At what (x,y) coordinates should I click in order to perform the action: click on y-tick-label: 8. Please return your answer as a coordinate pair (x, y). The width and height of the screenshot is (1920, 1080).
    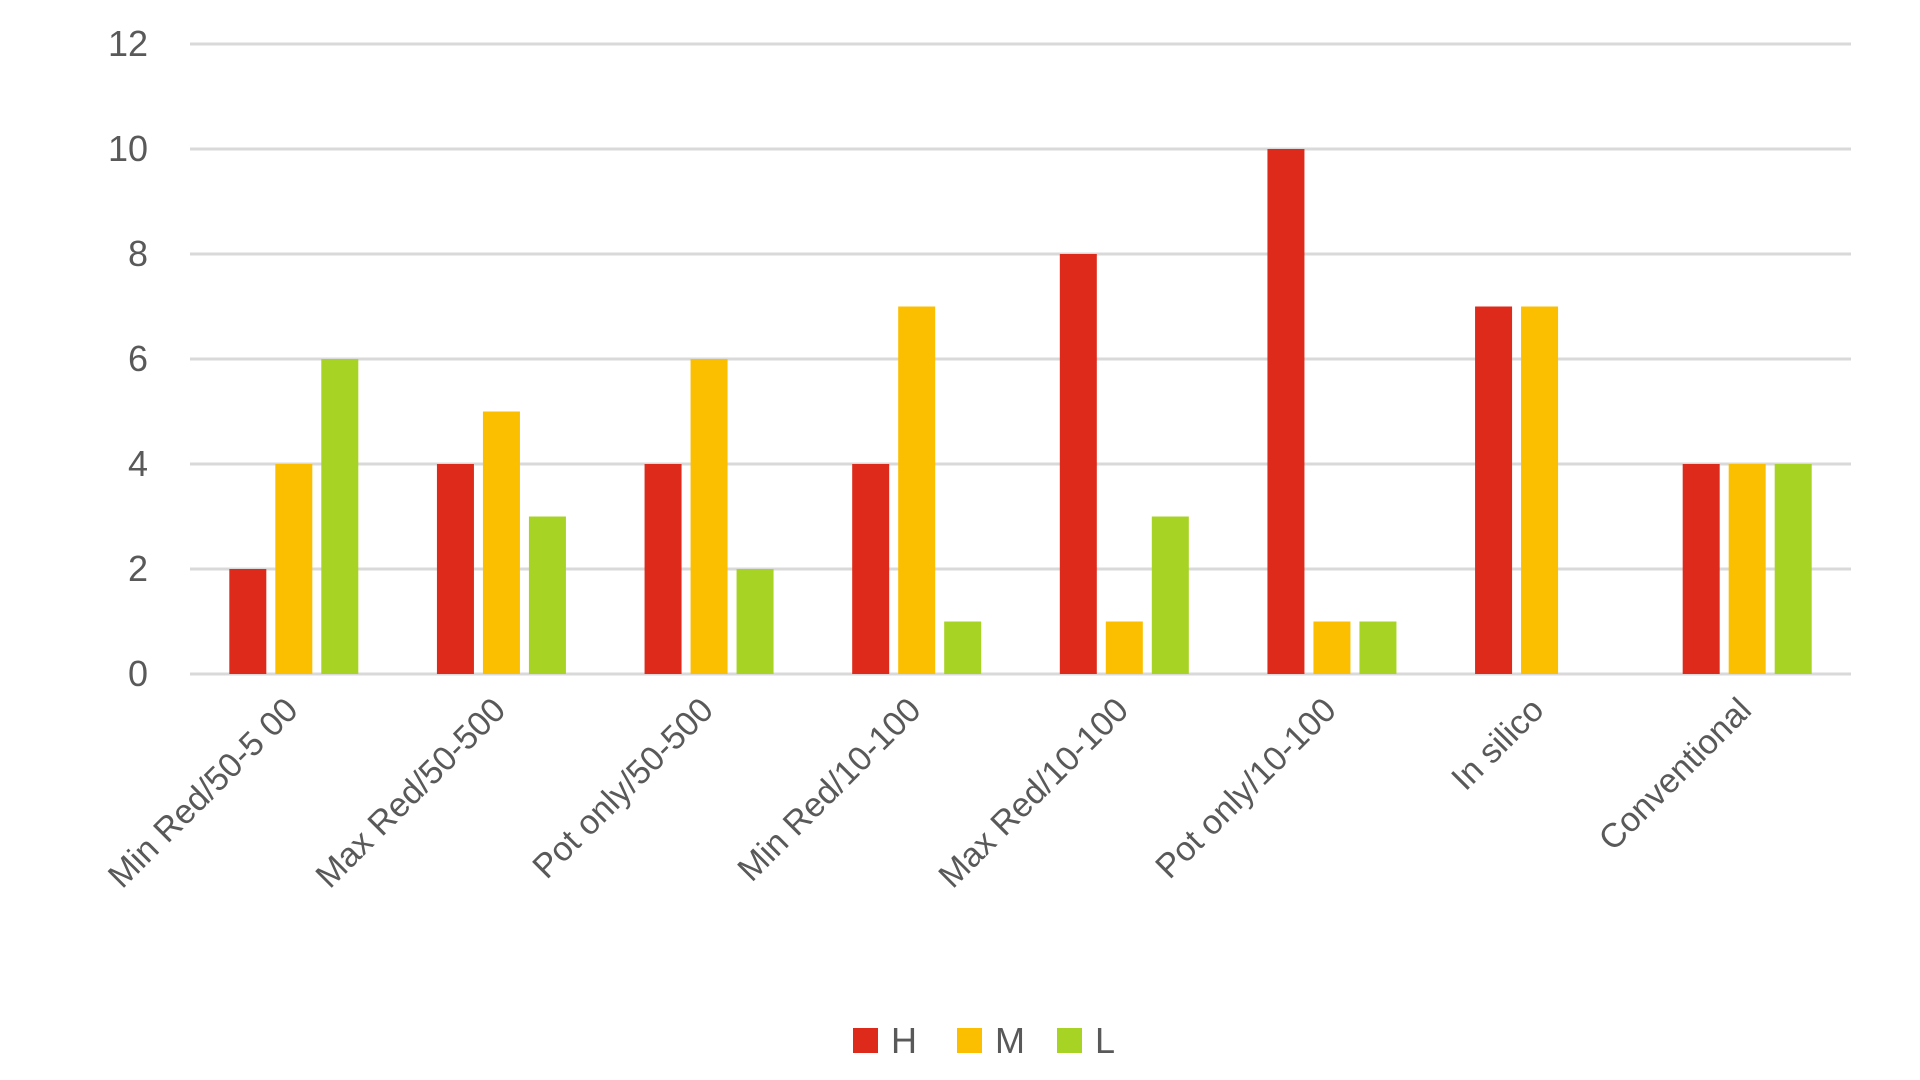
    Looking at the image, I should click on (138, 253).